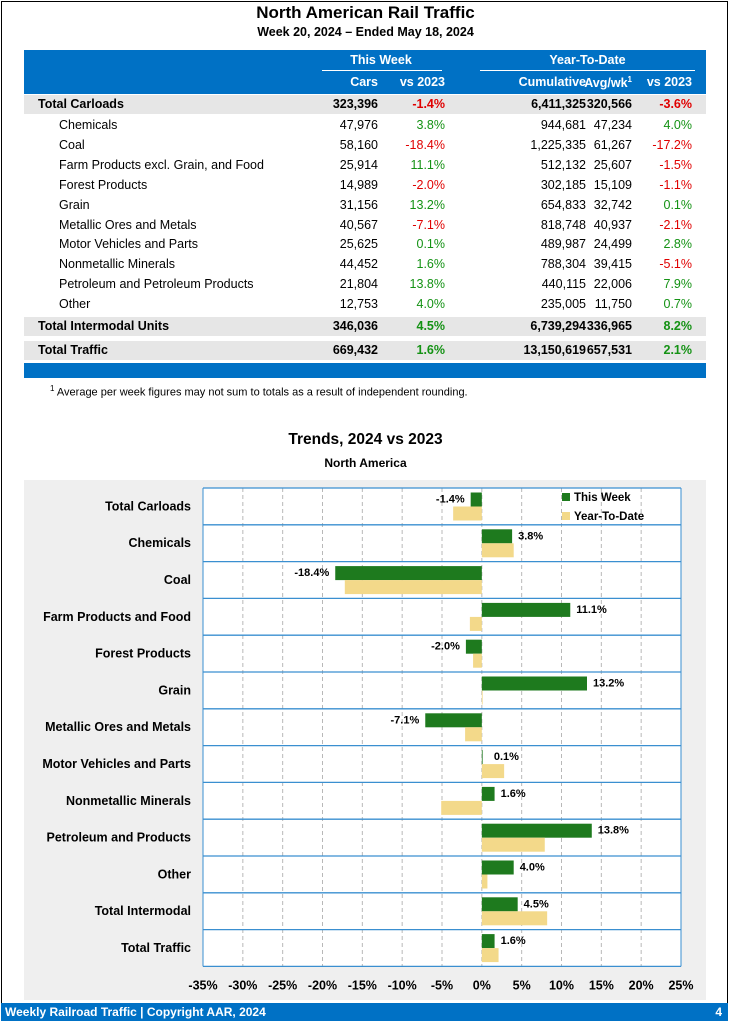  I want to click on row-label: Nonmetallic Minerals, so click(117, 264).